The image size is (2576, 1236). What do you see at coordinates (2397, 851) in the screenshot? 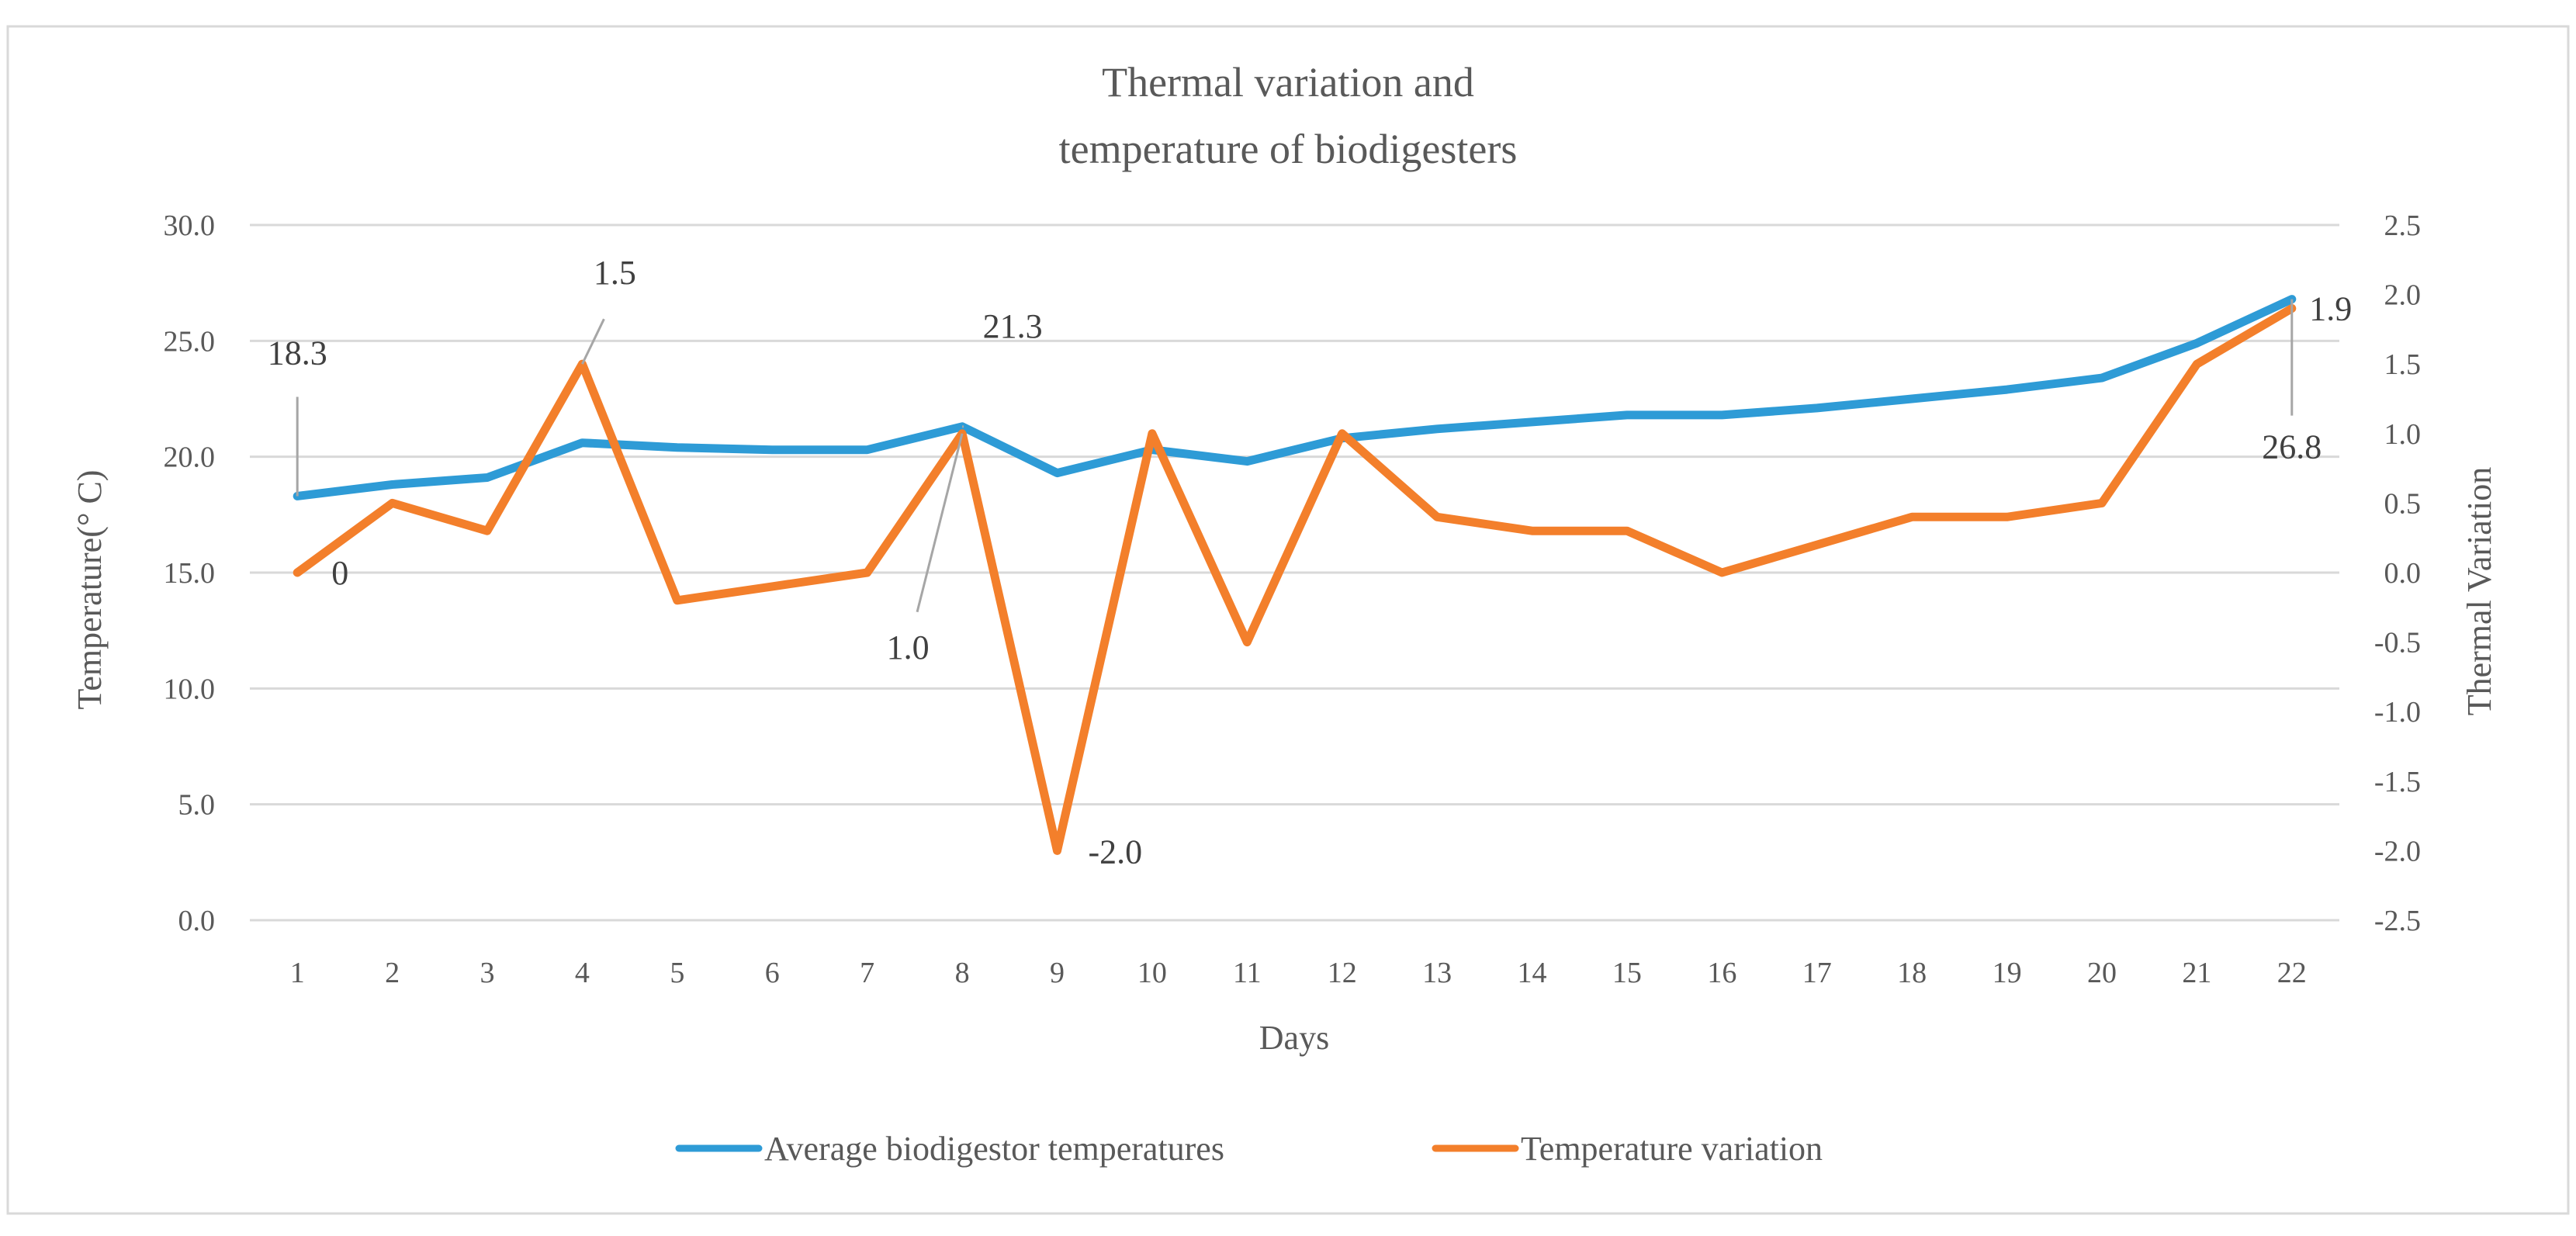
I see `right-tick-label: -2.0` at bounding box center [2397, 851].